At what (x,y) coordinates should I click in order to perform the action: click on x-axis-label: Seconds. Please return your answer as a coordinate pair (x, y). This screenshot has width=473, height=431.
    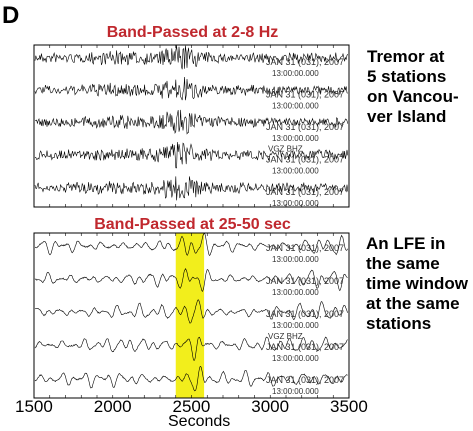
    Looking at the image, I should click on (199, 422).